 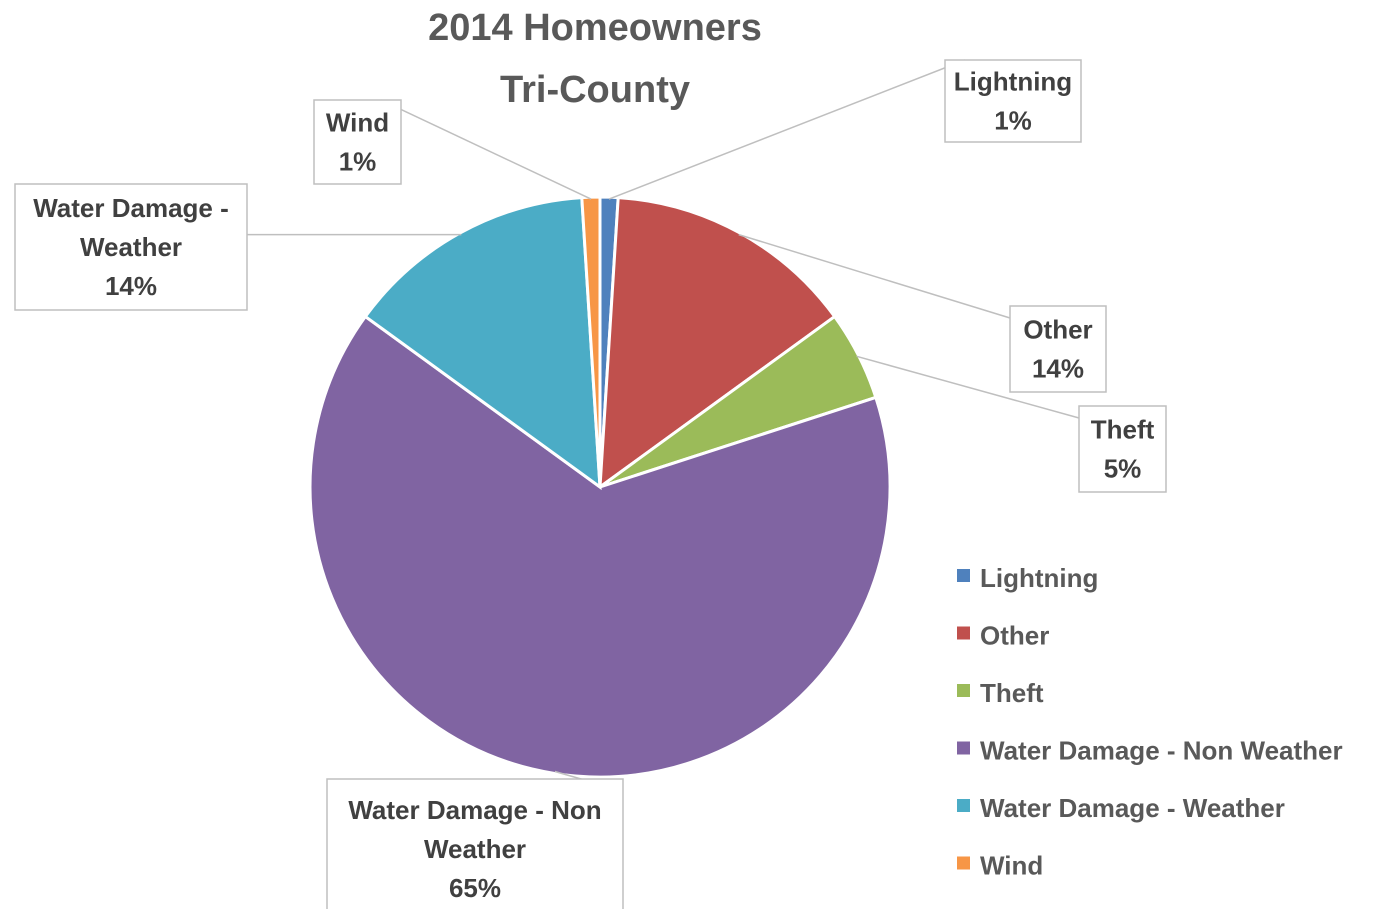 I want to click on legend-item-other: Other, so click(x=1003, y=636).